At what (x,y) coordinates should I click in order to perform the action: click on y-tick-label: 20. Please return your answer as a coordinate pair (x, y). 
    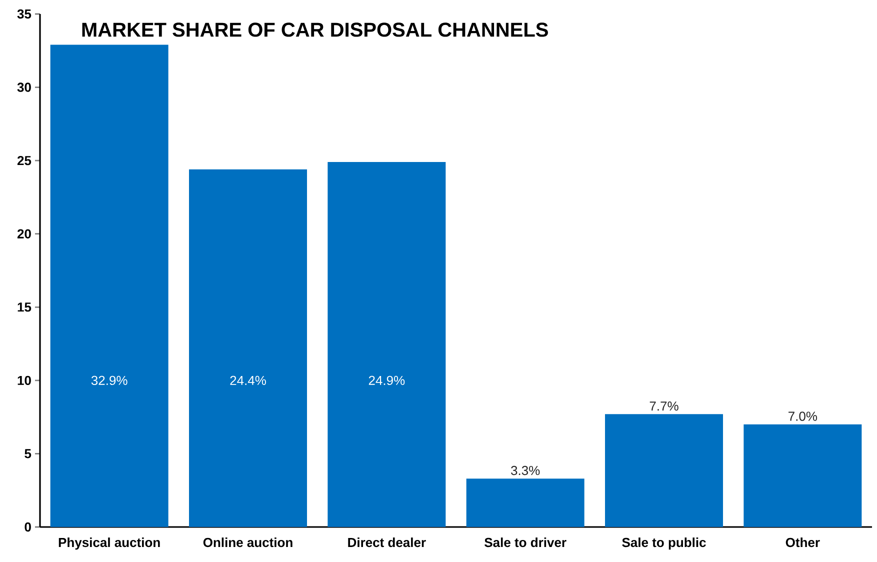
    Looking at the image, I should click on (24, 233).